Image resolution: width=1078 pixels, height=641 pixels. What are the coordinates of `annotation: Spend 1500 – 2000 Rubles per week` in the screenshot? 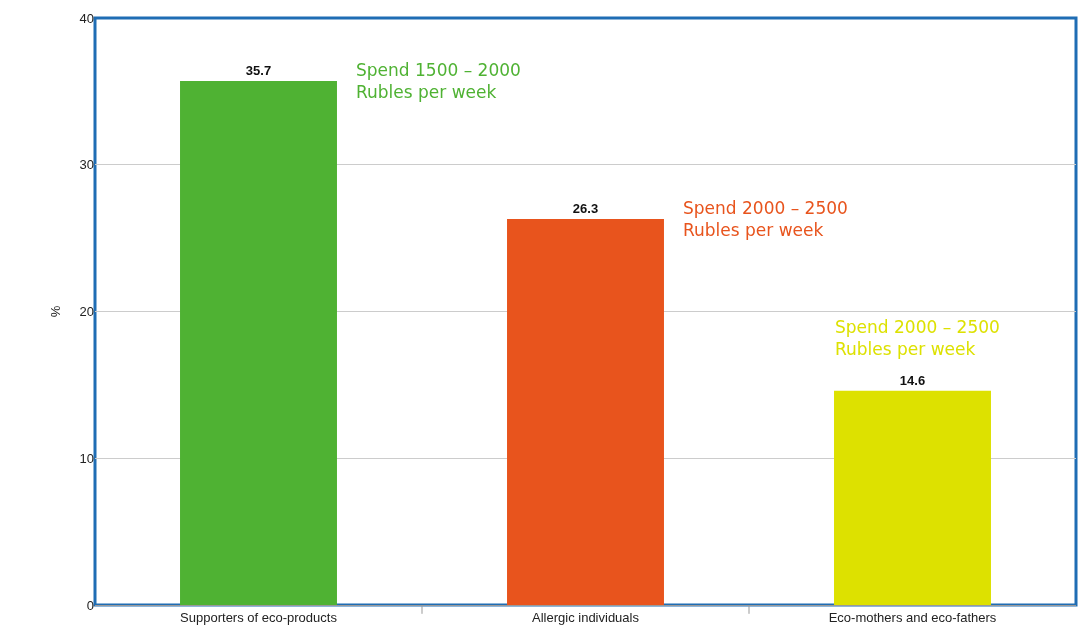 It's located at (438, 81).